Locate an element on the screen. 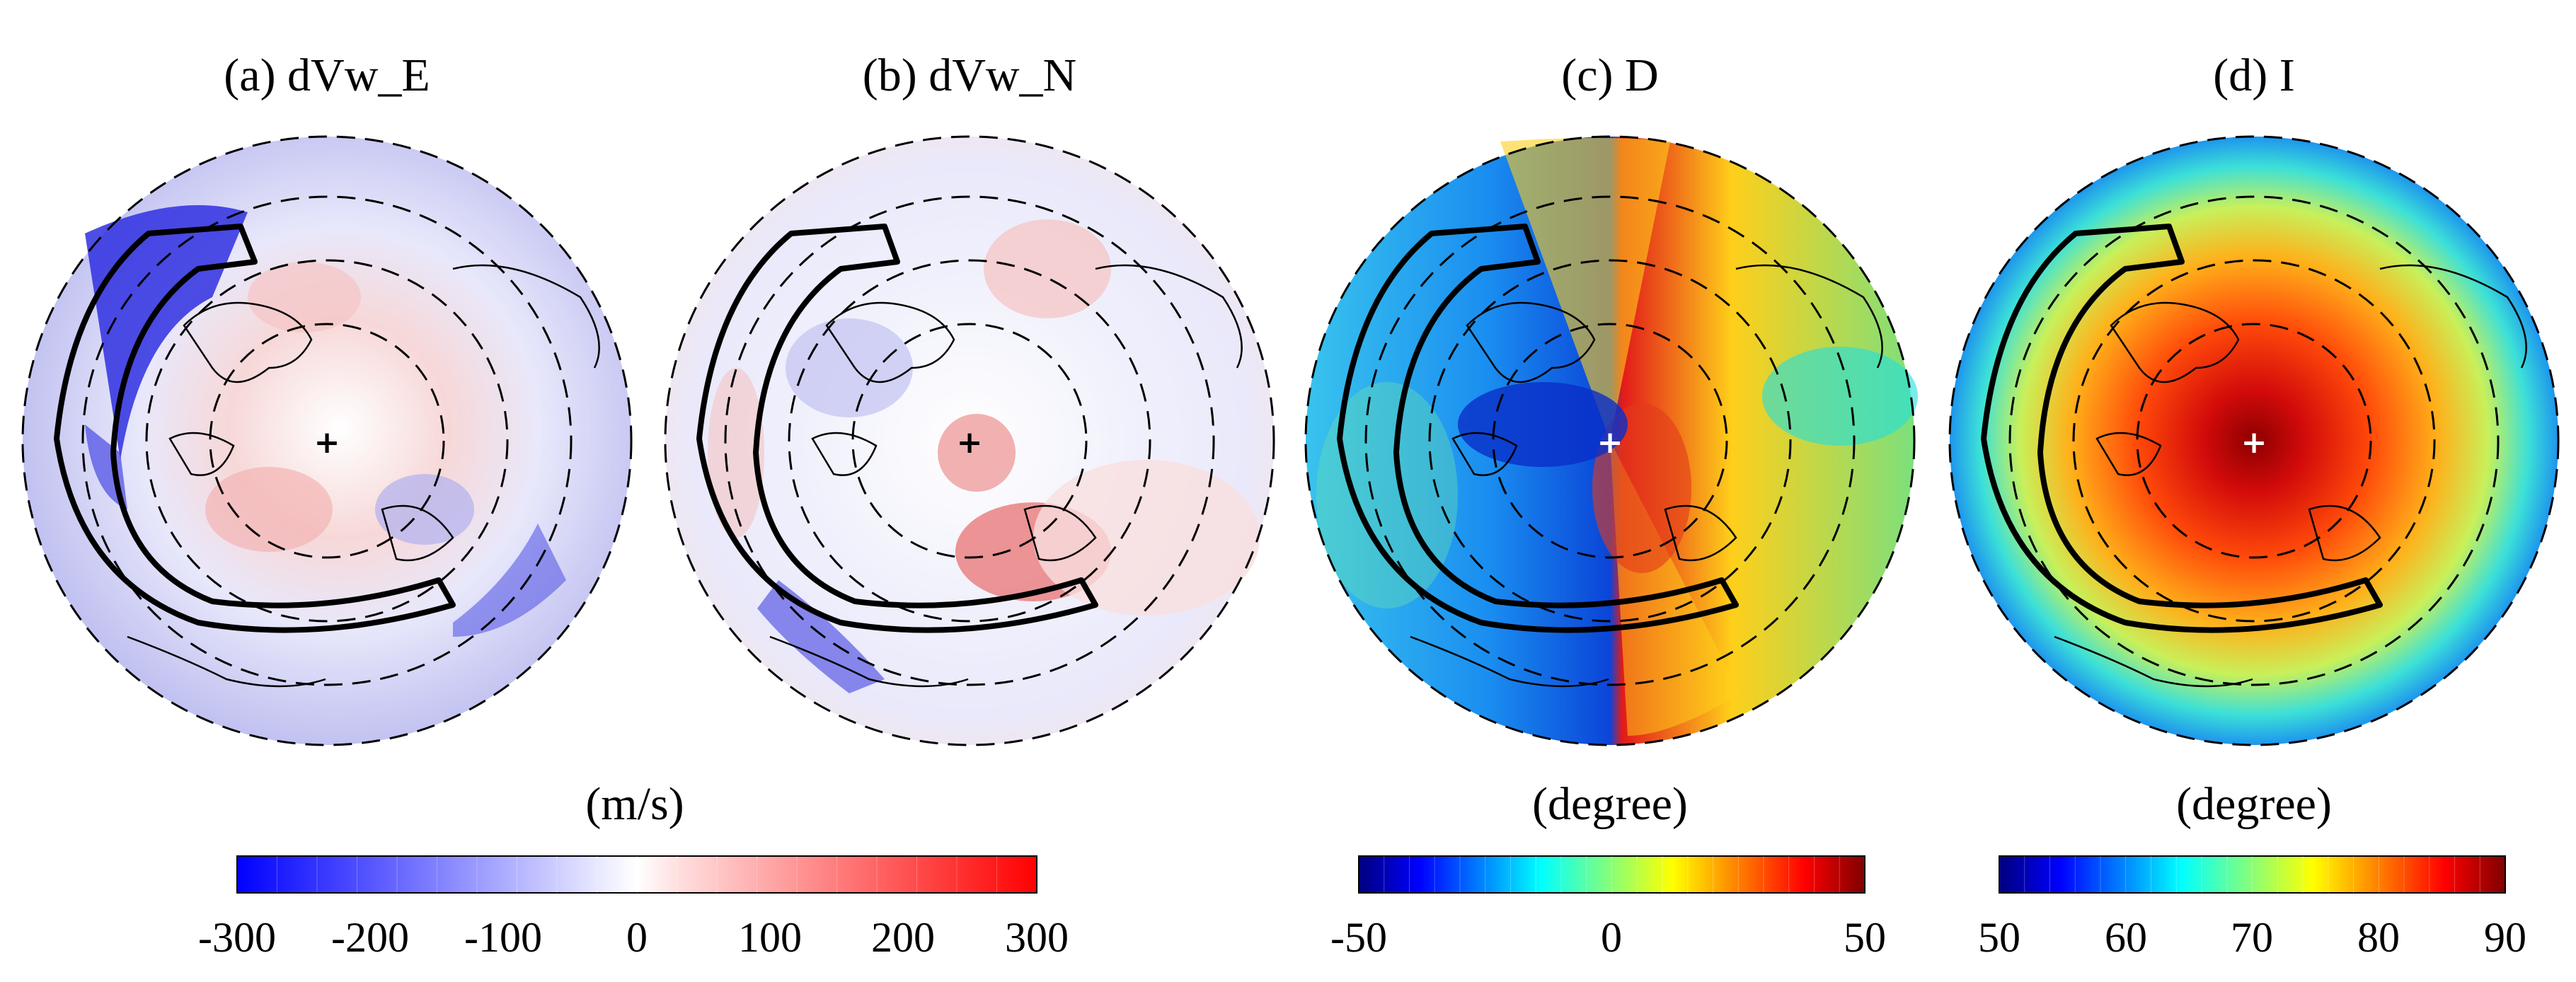 Image resolution: width=2576 pixels, height=982 pixels. polar-map-b: + is located at coordinates (969, 440).